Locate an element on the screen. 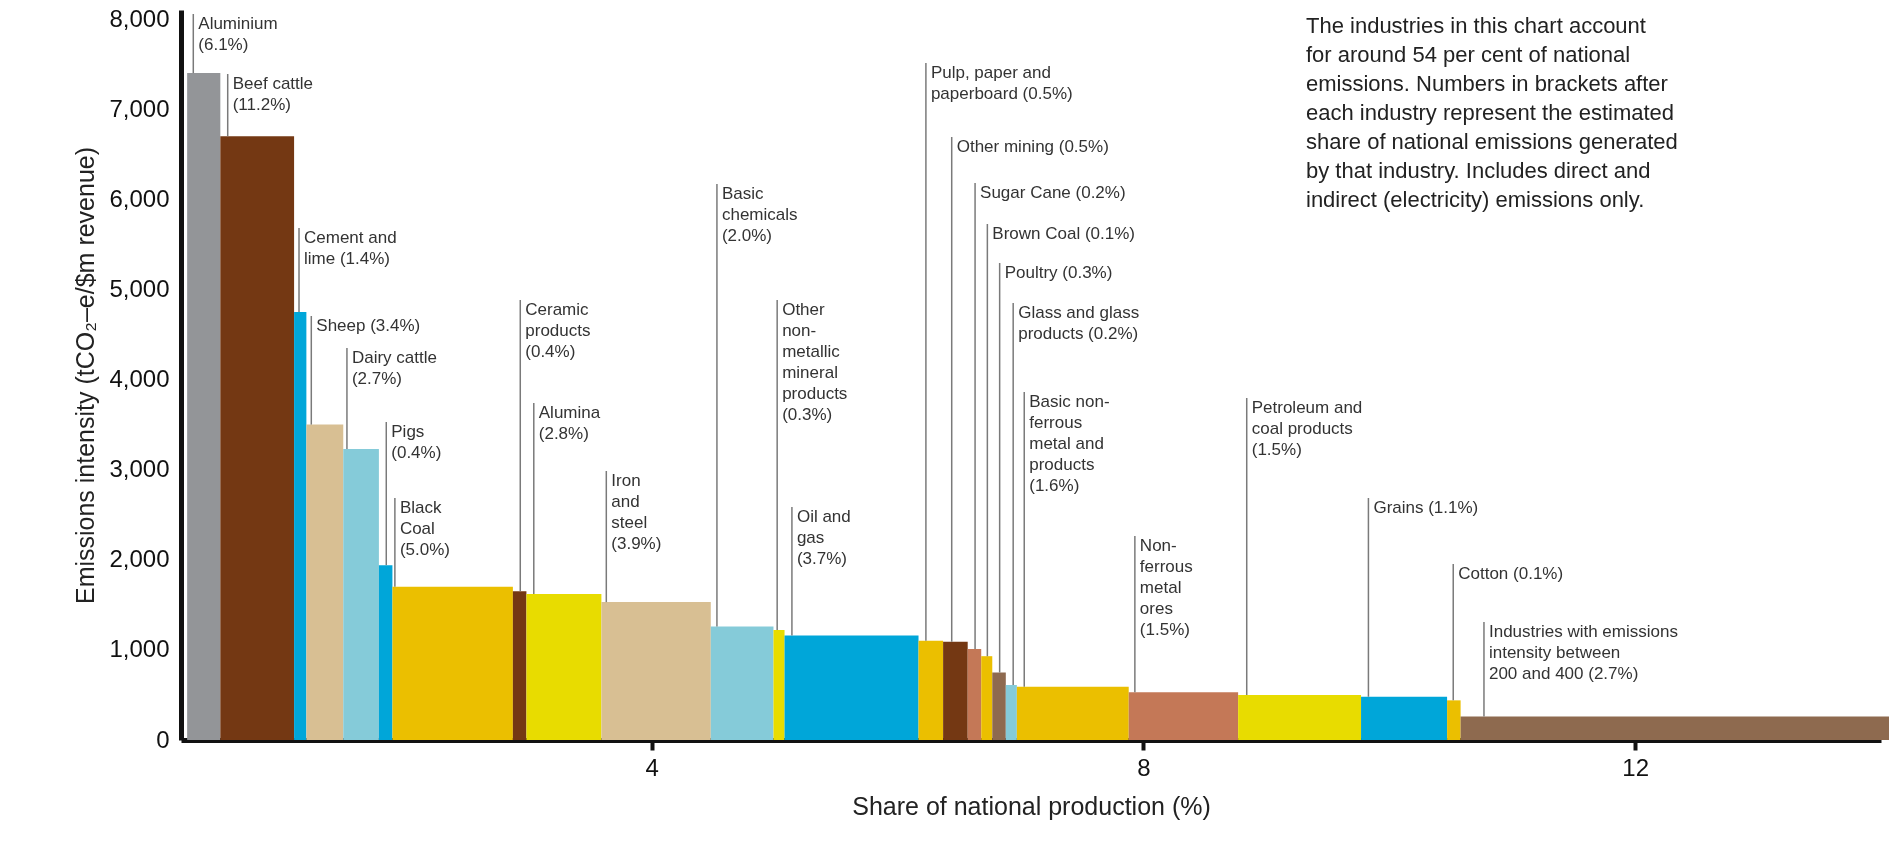  annotation: The industries in this chart account for around 54 per cent of national emissions. Numbers in brackets after each industry represent the estimated share of national emissions generated by that industry. Includes direct and indirect (electricity) emissions only. is located at coordinates (1492, 112).